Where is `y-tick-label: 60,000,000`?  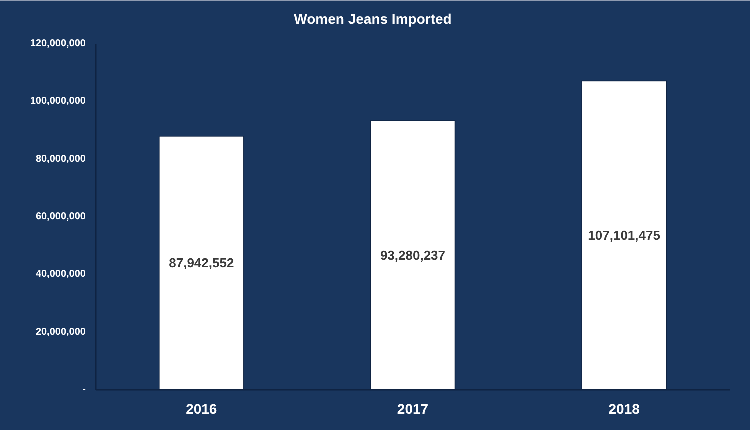
y-tick-label: 60,000,000 is located at coordinates (61, 217).